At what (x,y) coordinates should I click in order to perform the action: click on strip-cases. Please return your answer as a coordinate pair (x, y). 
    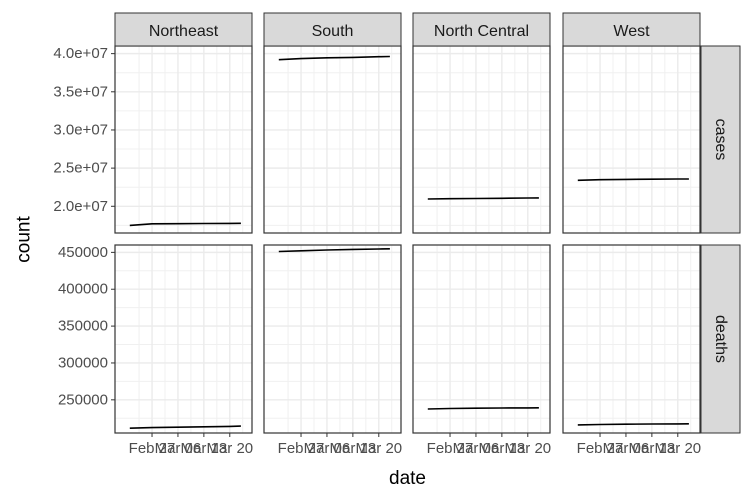
    Looking at the image, I should click on (720, 139).